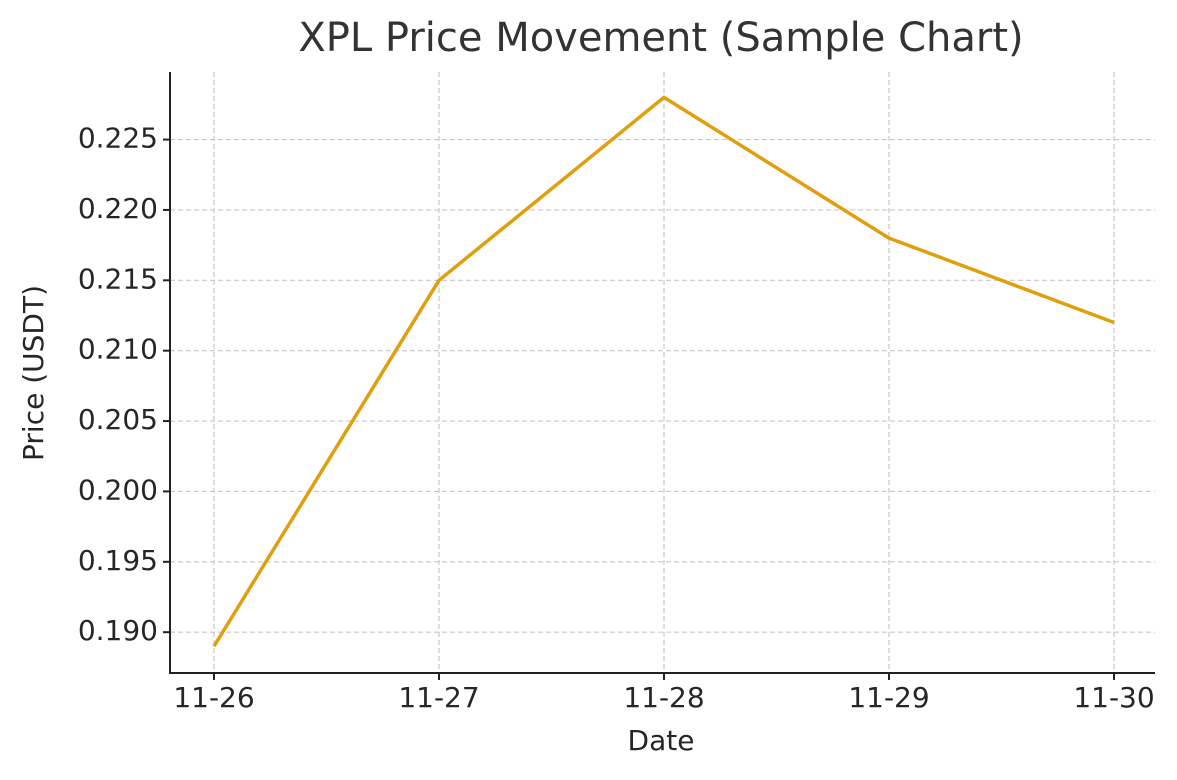 The image size is (1177, 780). Describe the element at coordinates (213, 697) in the screenshot. I see `x-tick-label: 11-26` at that location.